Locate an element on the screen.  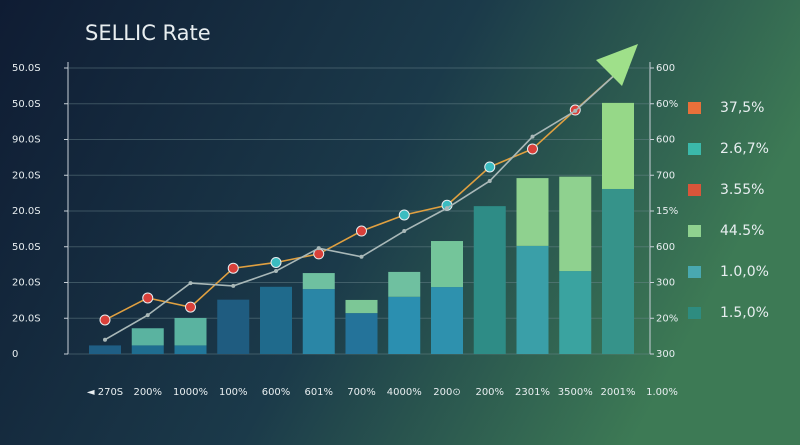
x-tick-label: 3500% is located at coordinates (575, 392).